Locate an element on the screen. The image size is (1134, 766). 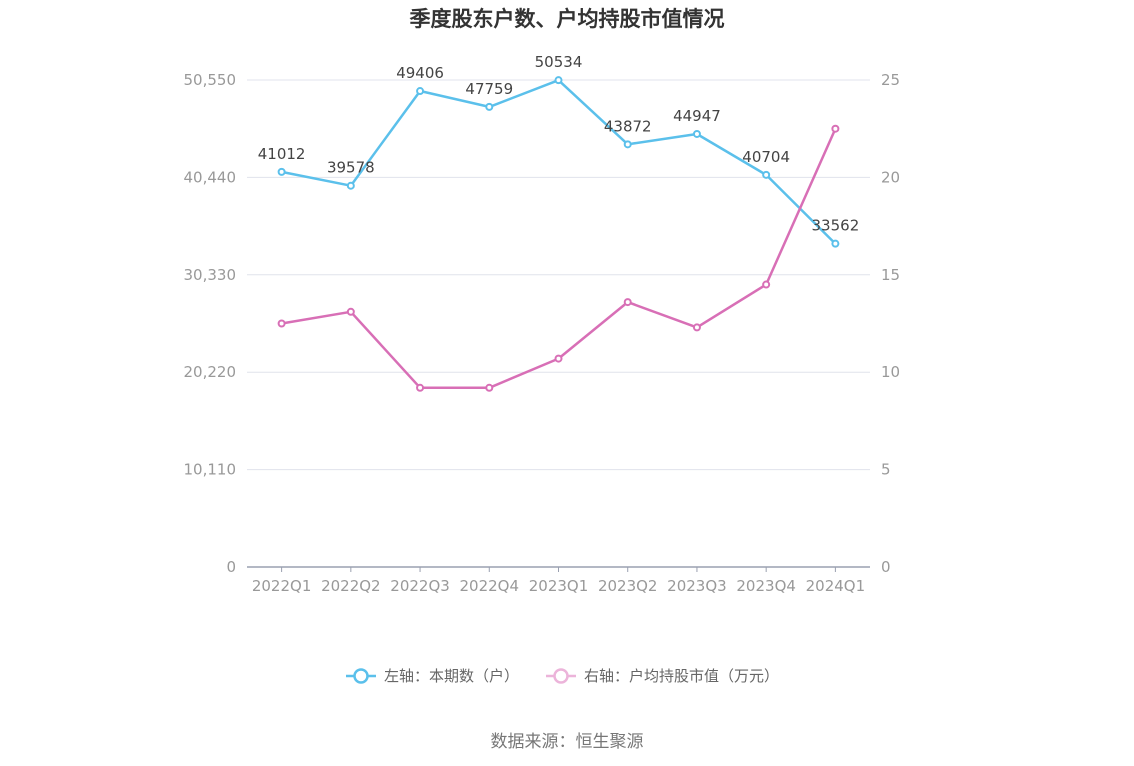
left-axis-tick-label: 50,550 is located at coordinates (210, 80).